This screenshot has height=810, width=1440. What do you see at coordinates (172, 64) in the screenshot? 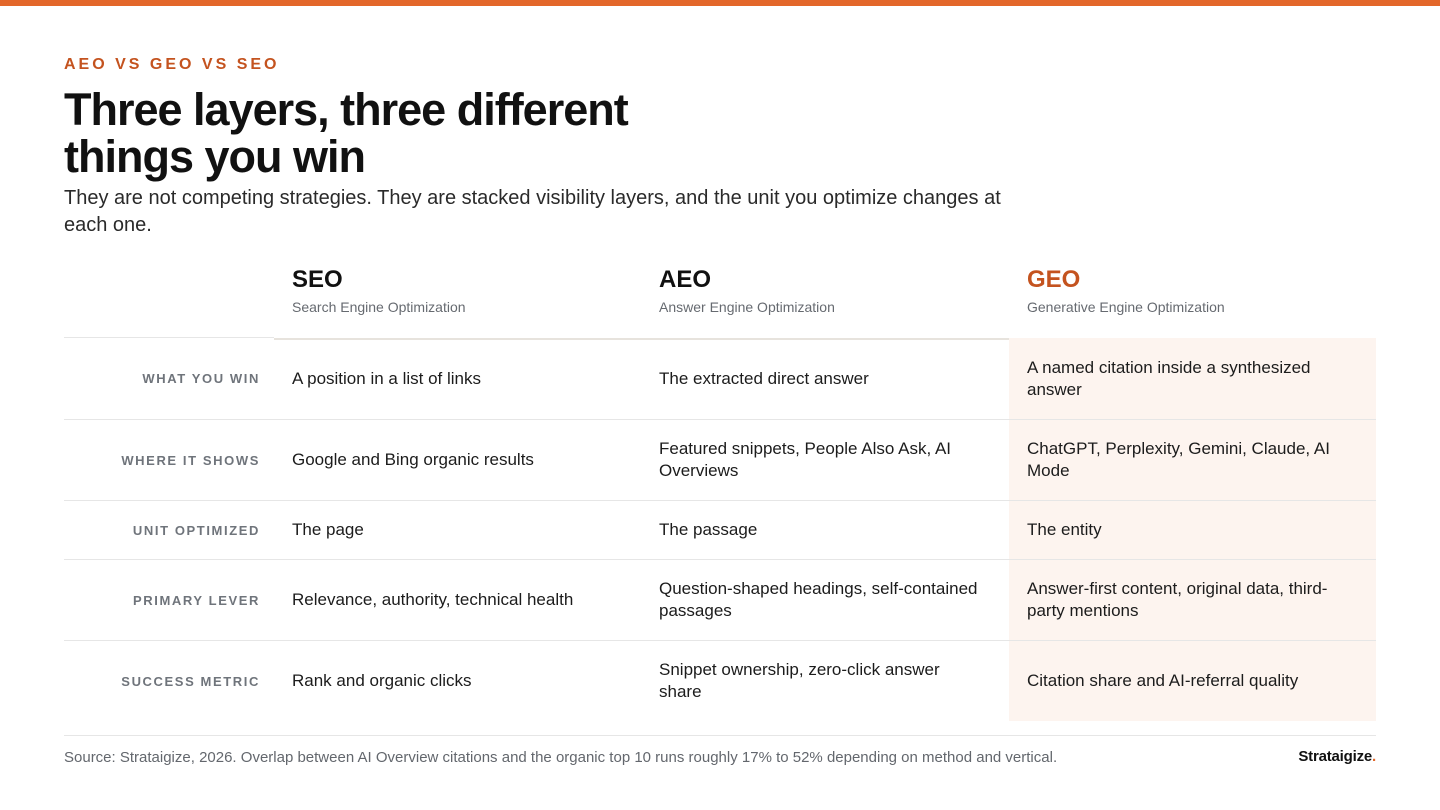
I see `eyebrow-label: AEO VS GEO VS SEO` at bounding box center [172, 64].